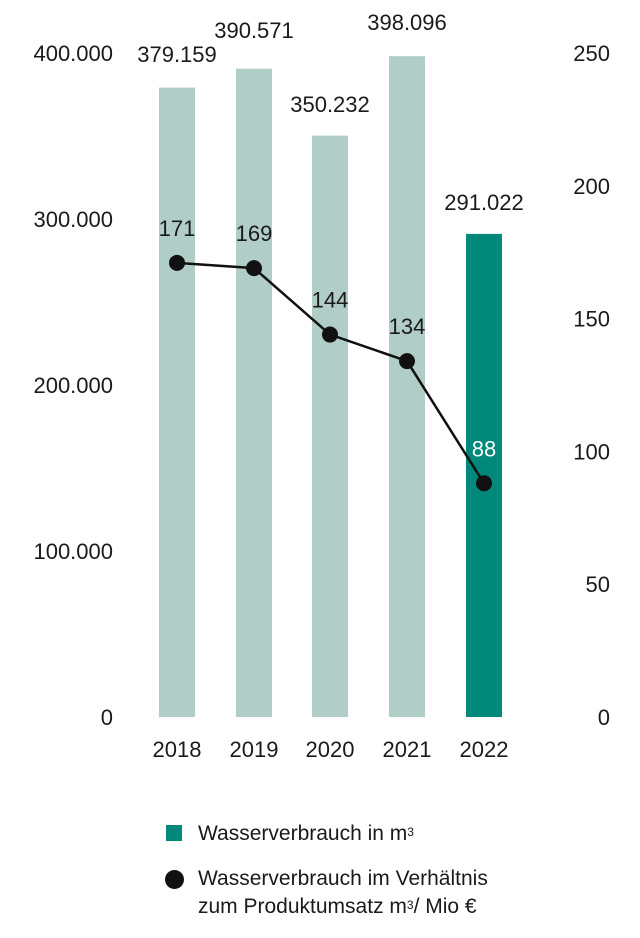 The width and height of the screenshot is (640, 938). I want to click on bar-value-label: 398.096, so click(407, 22).